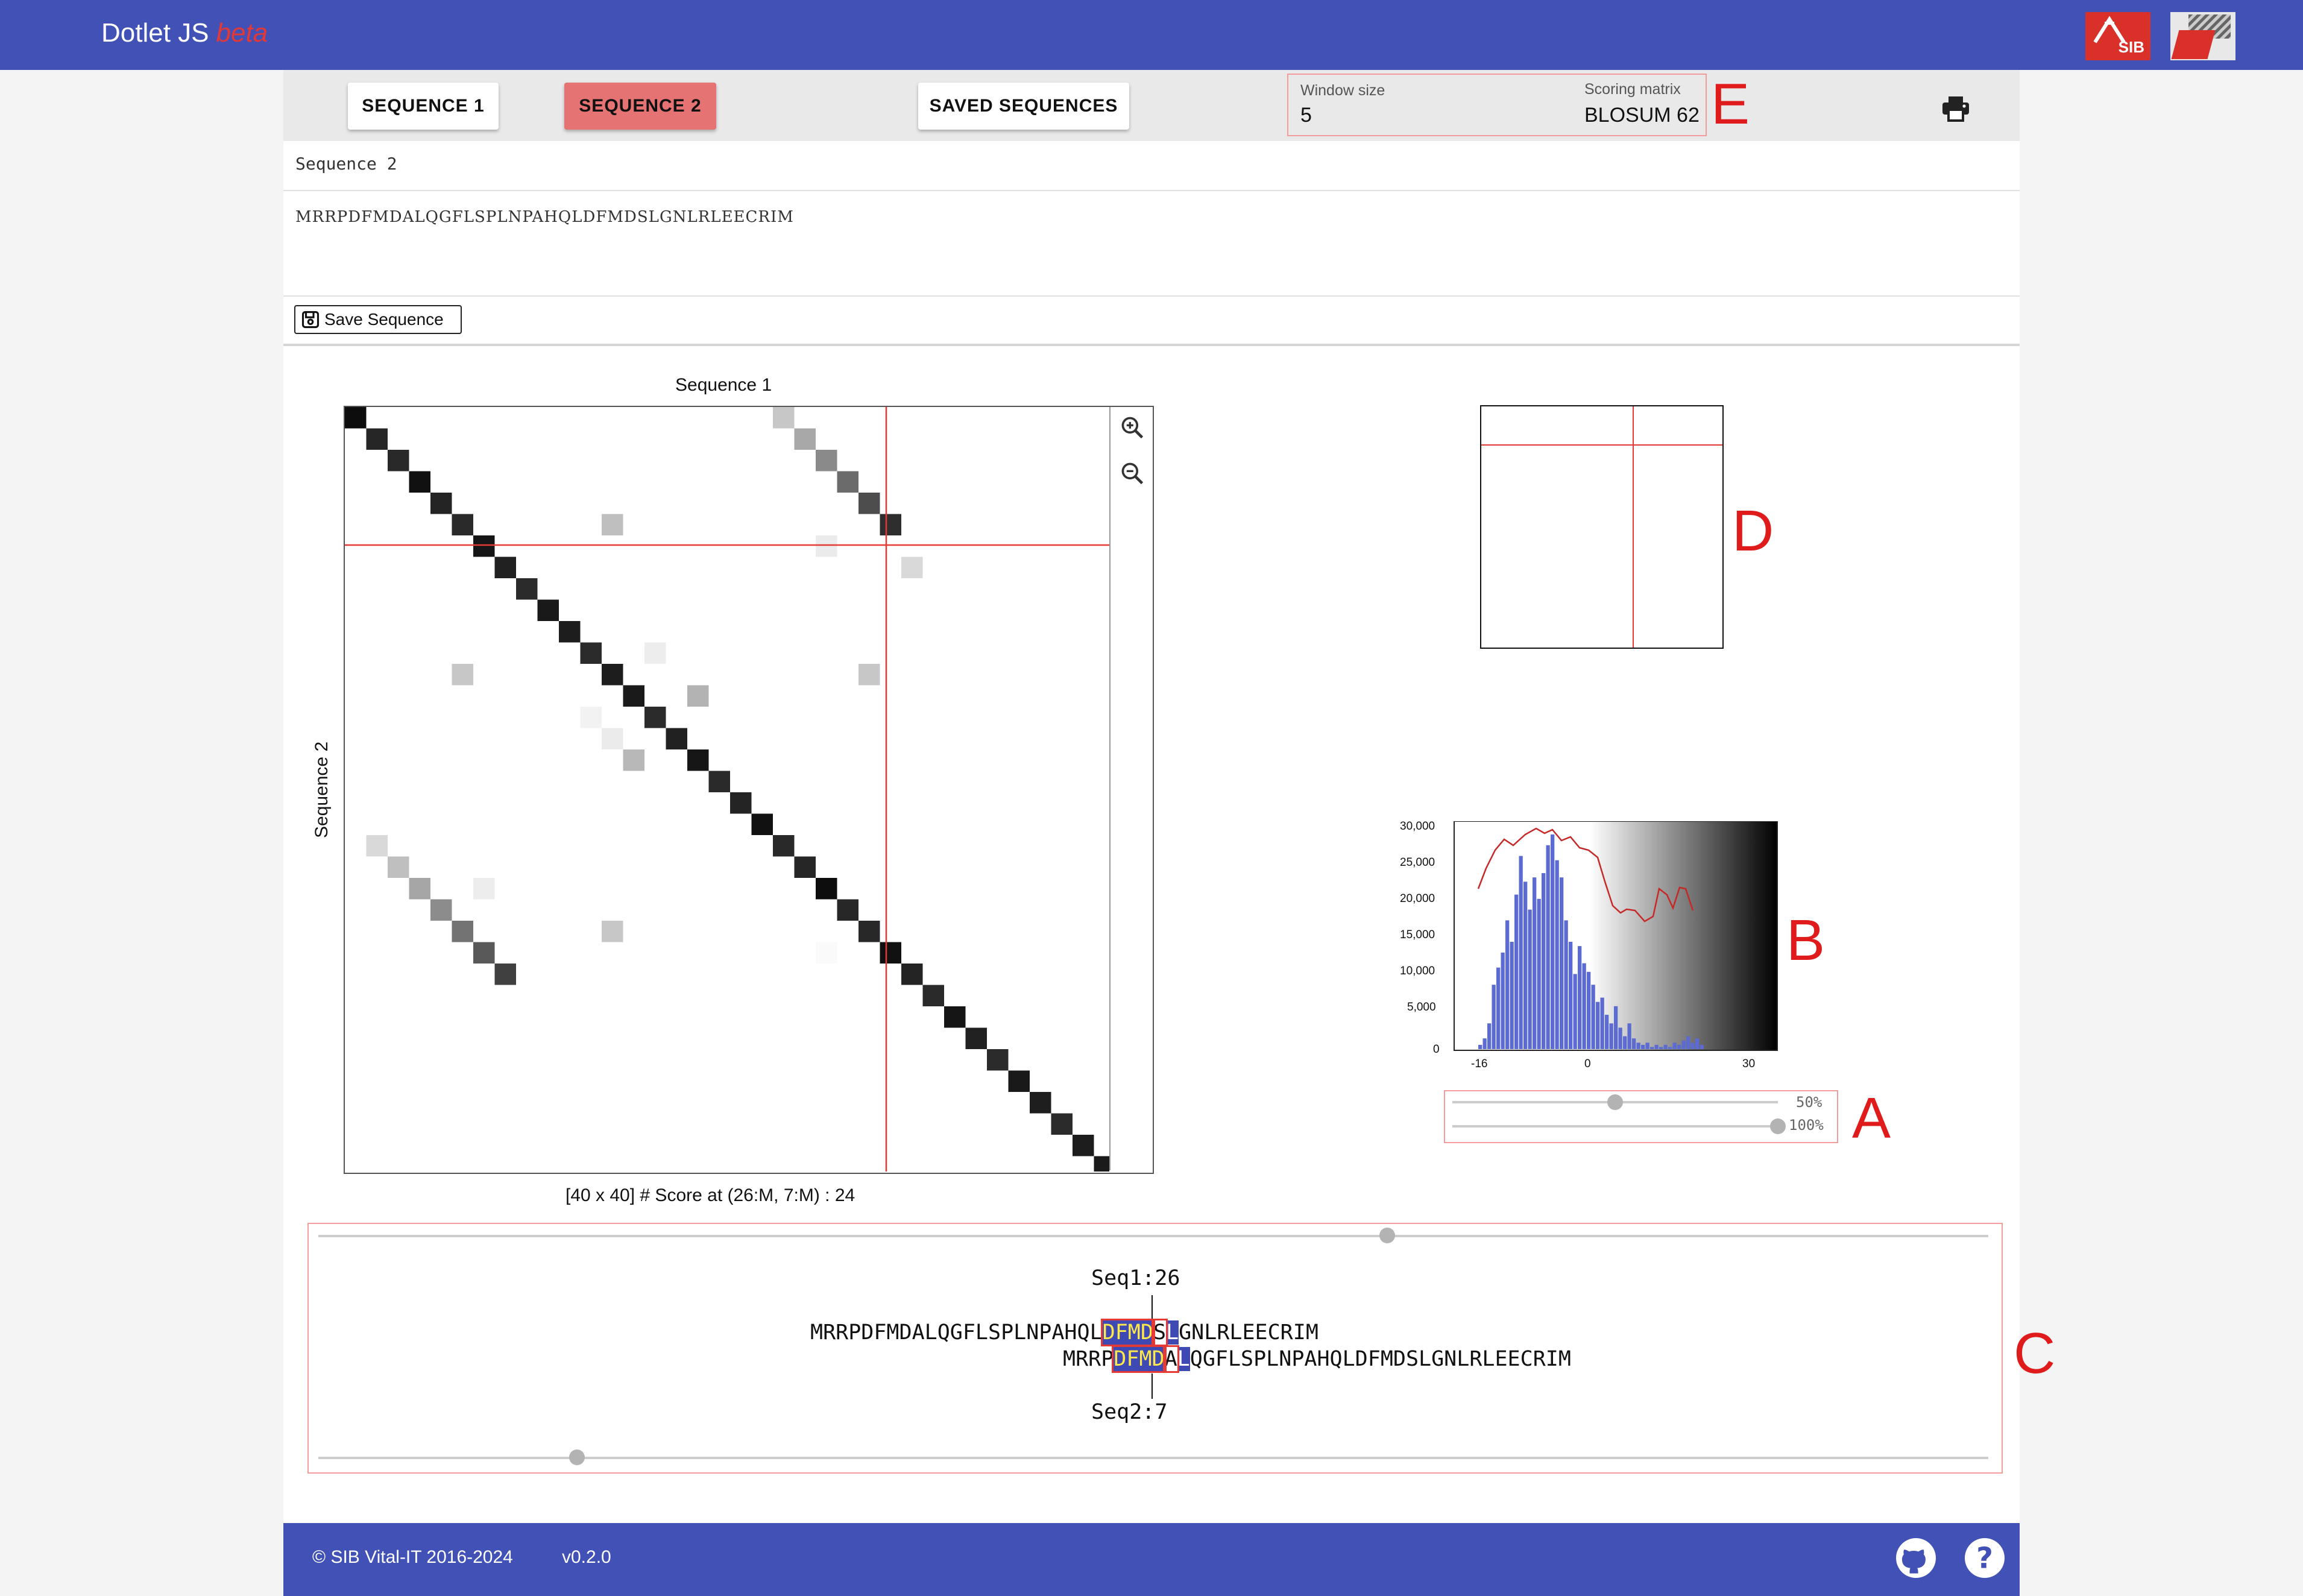 The image size is (2303, 1596). I want to click on hist-x-tick: 0, so click(1587, 1064).